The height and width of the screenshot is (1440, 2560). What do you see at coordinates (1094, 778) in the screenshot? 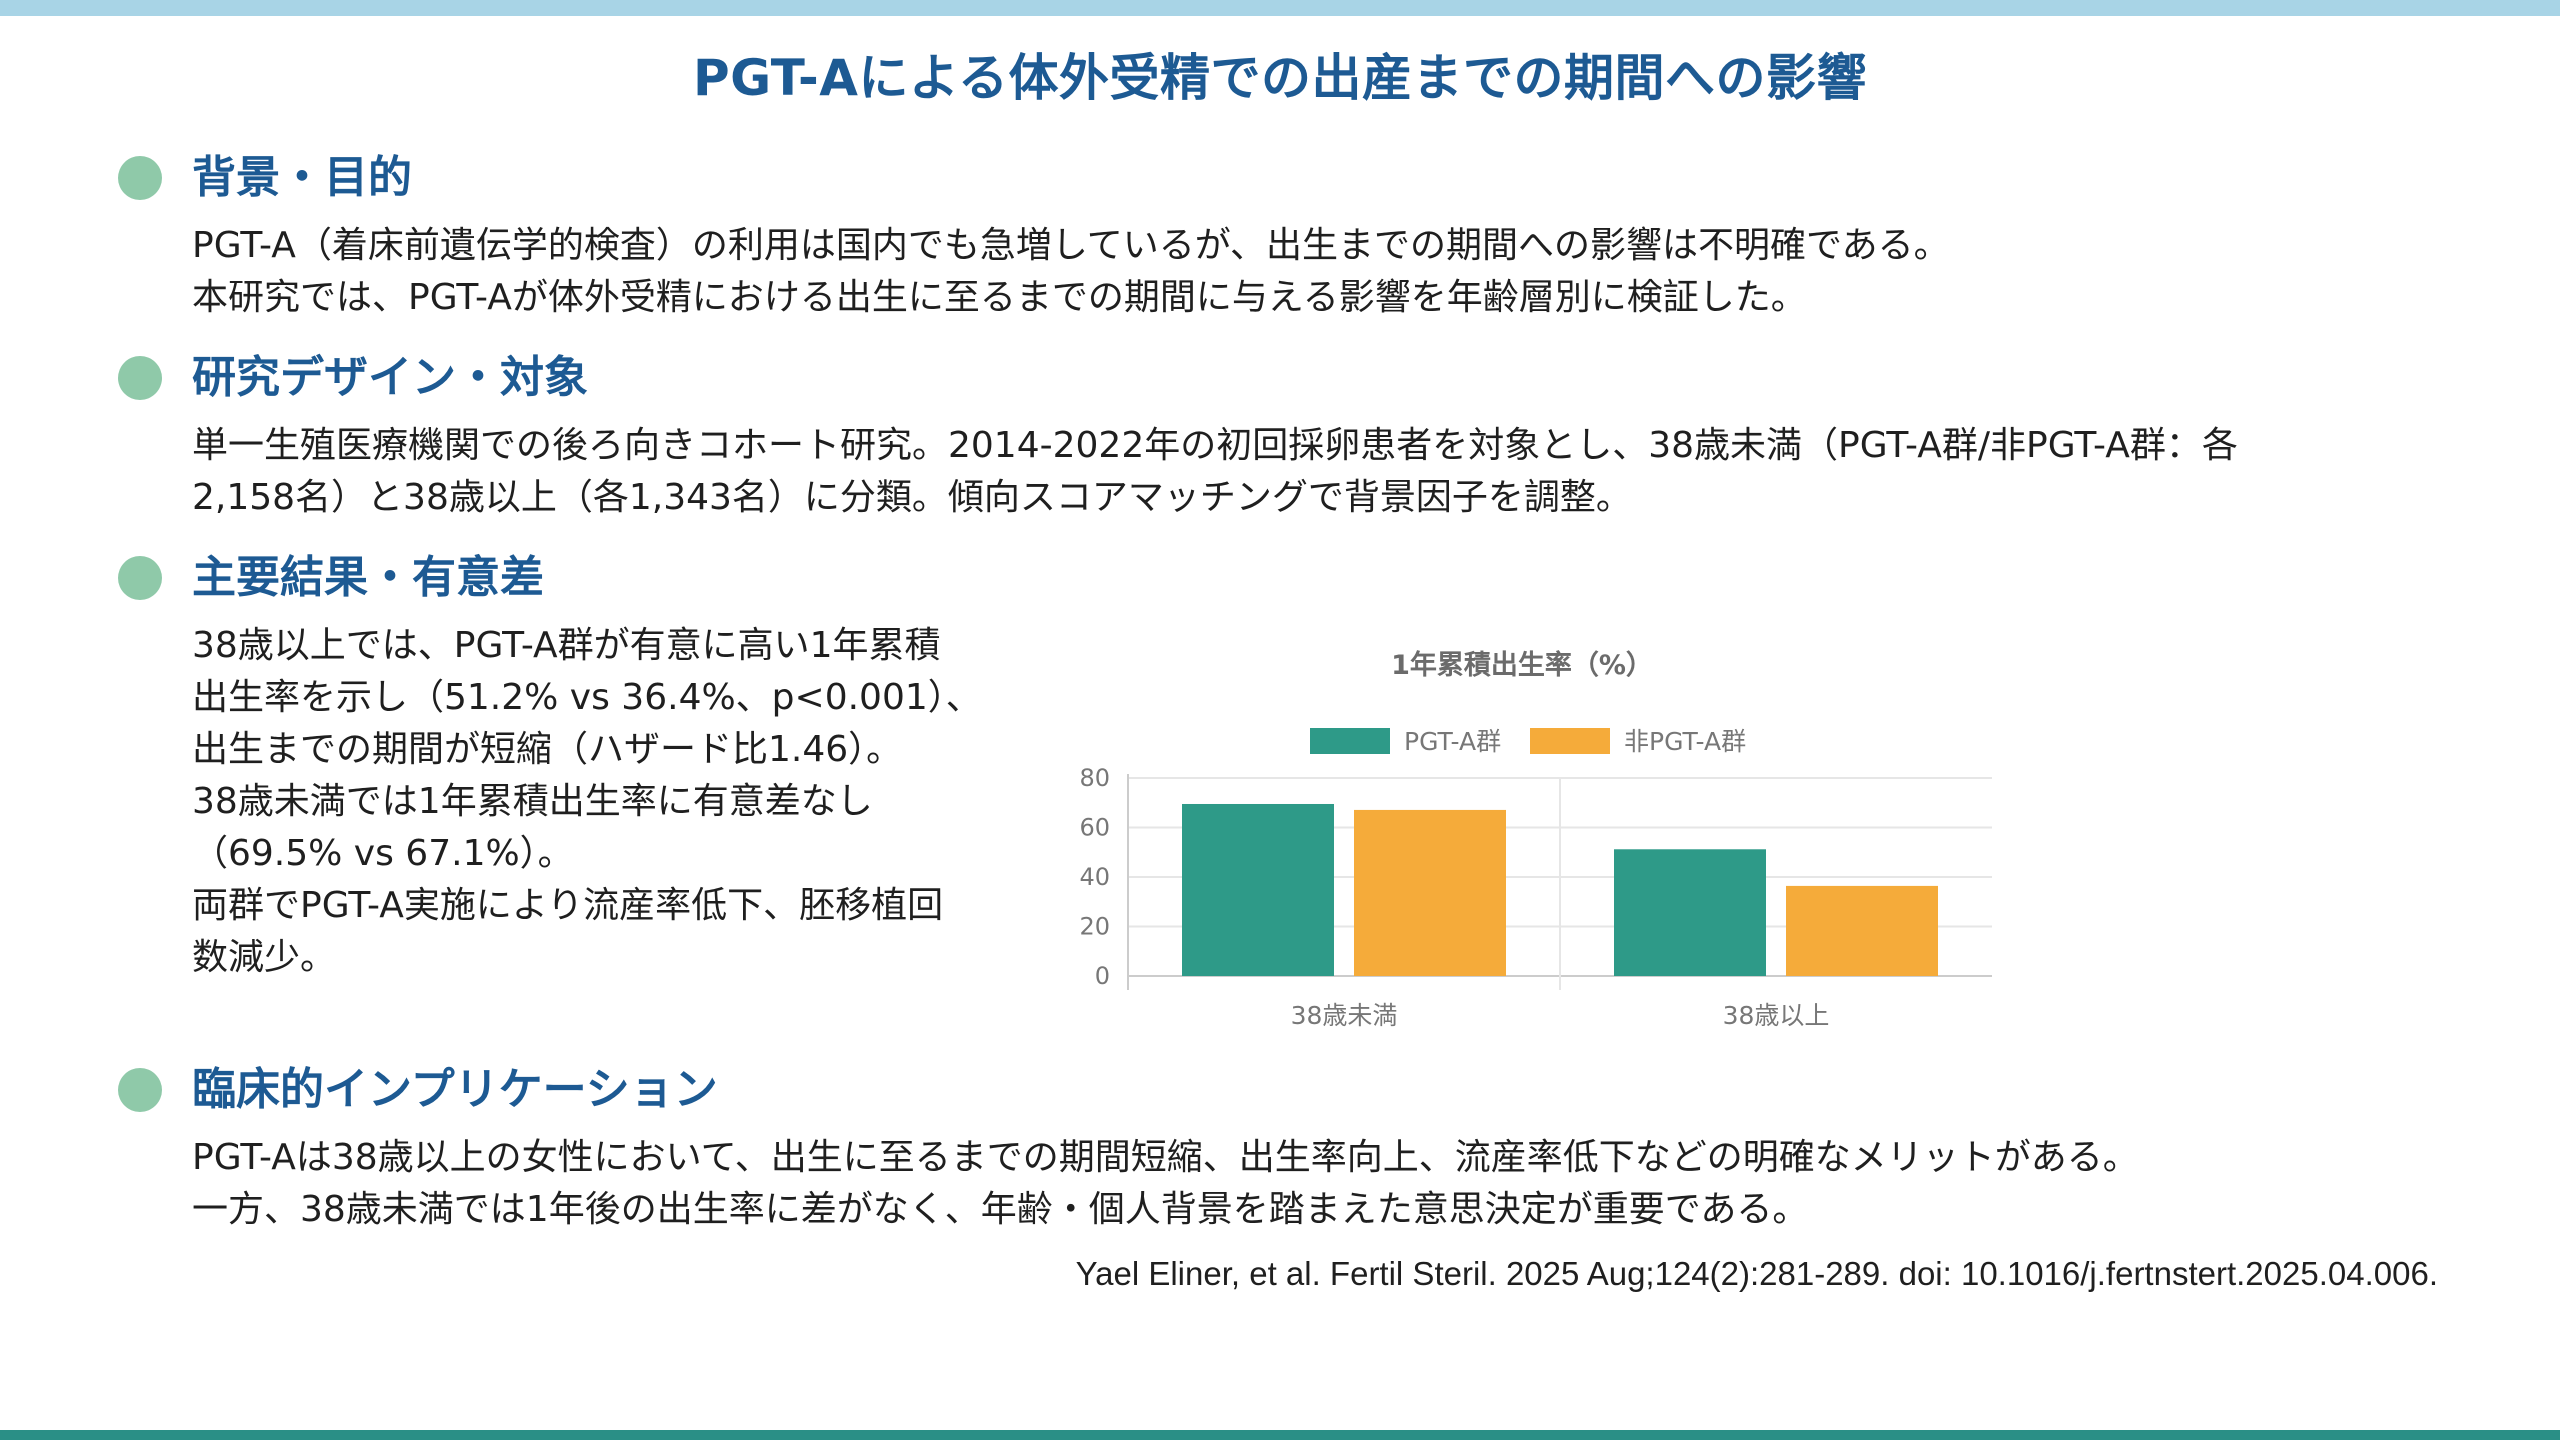
I see `y-tick-label: 80` at bounding box center [1094, 778].